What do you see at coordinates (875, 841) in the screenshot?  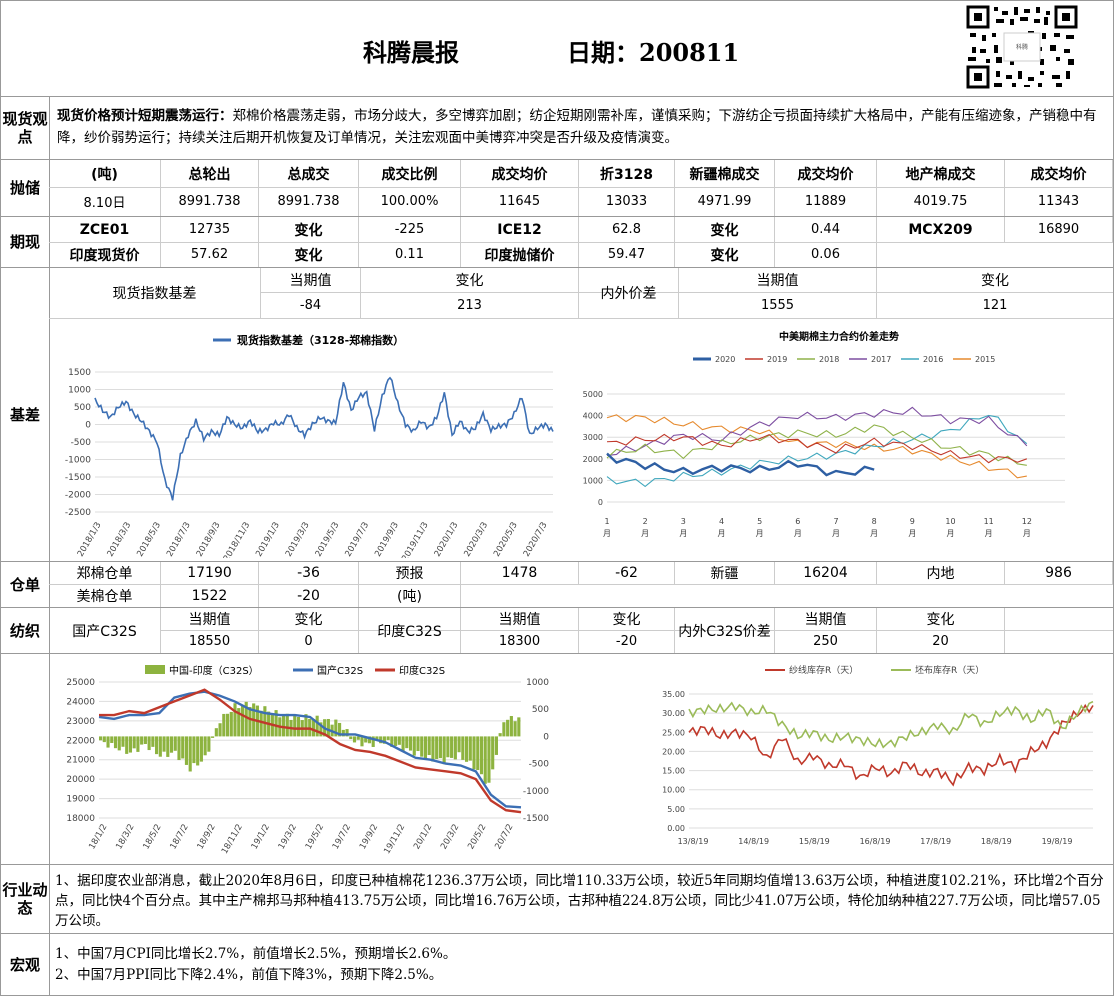 I see `inventory-x-tick: 16/8/19` at bounding box center [875, 841].